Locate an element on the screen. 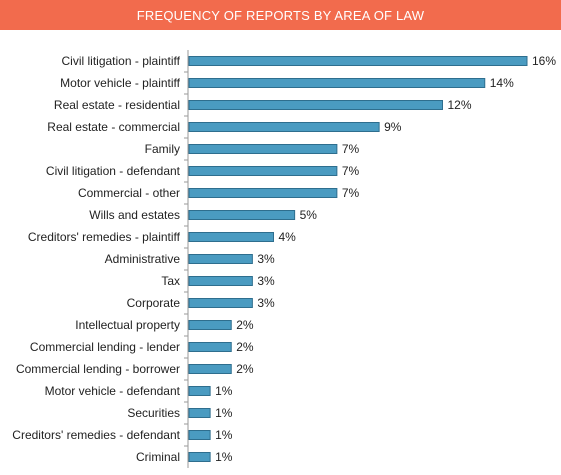 The image size is (561, 475). category-label: Corporate is located at coordinates (154, 303).